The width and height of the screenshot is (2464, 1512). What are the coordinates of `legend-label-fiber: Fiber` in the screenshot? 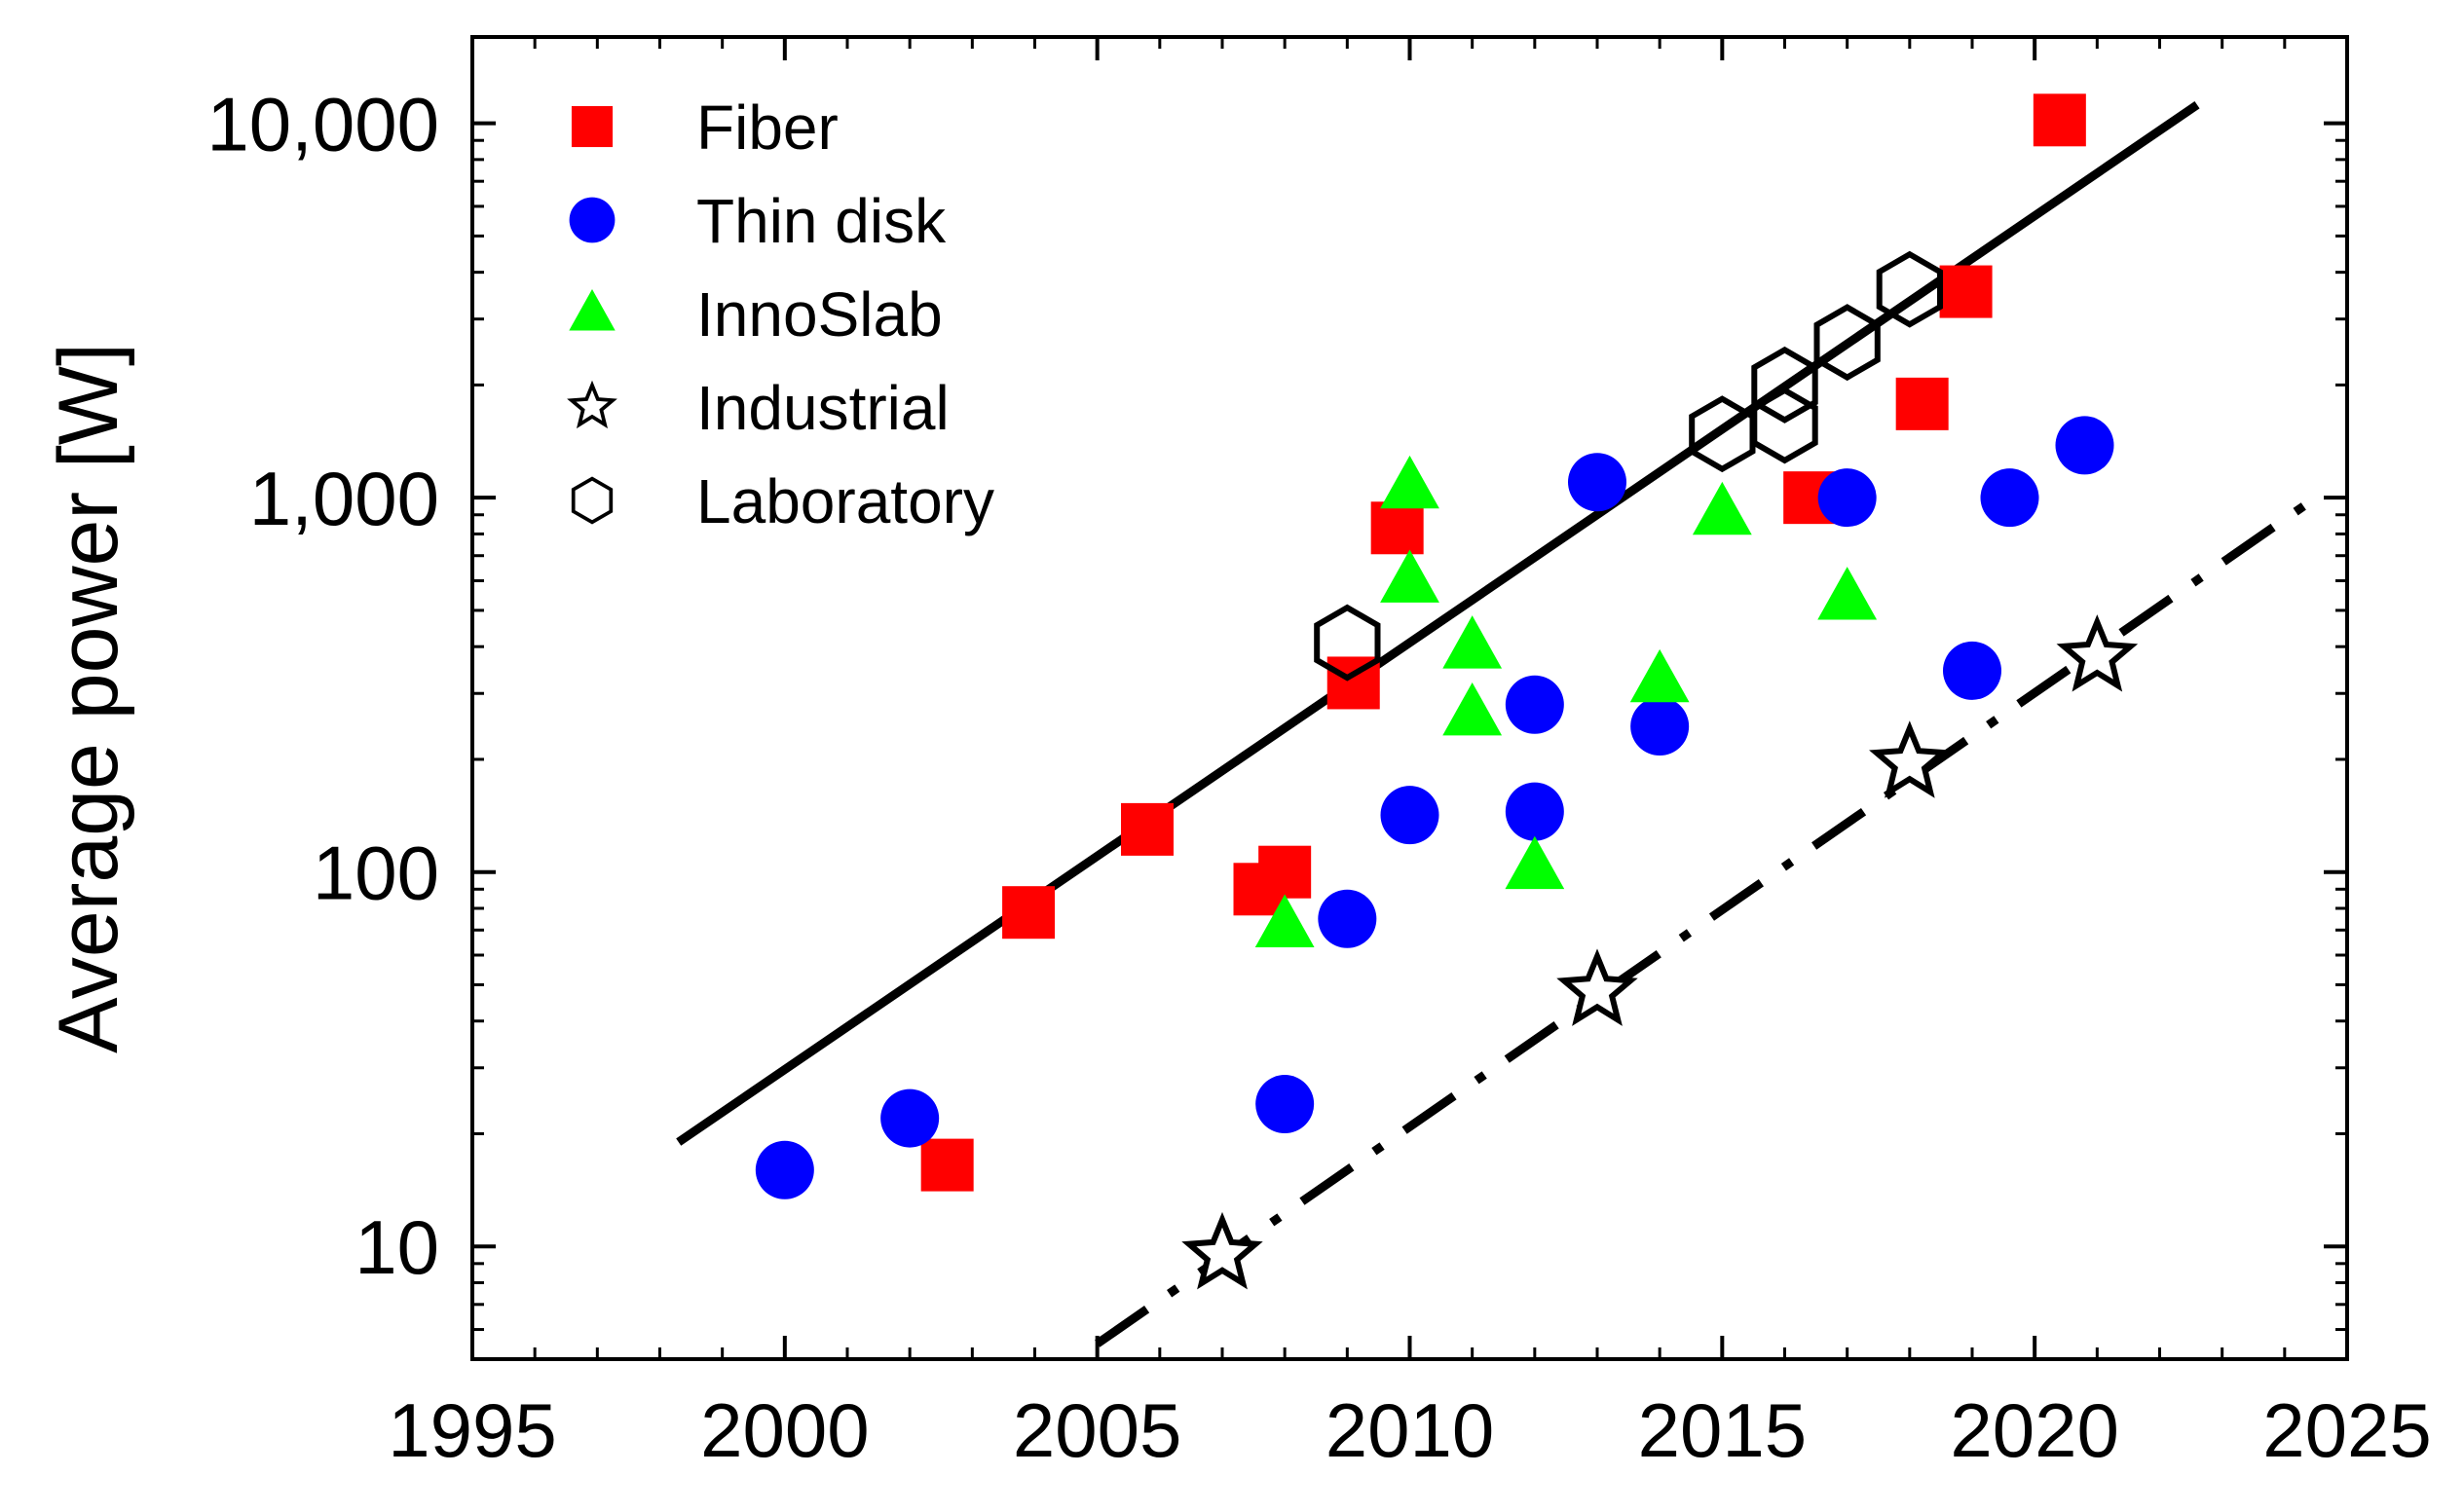 It's located at (767, 127).